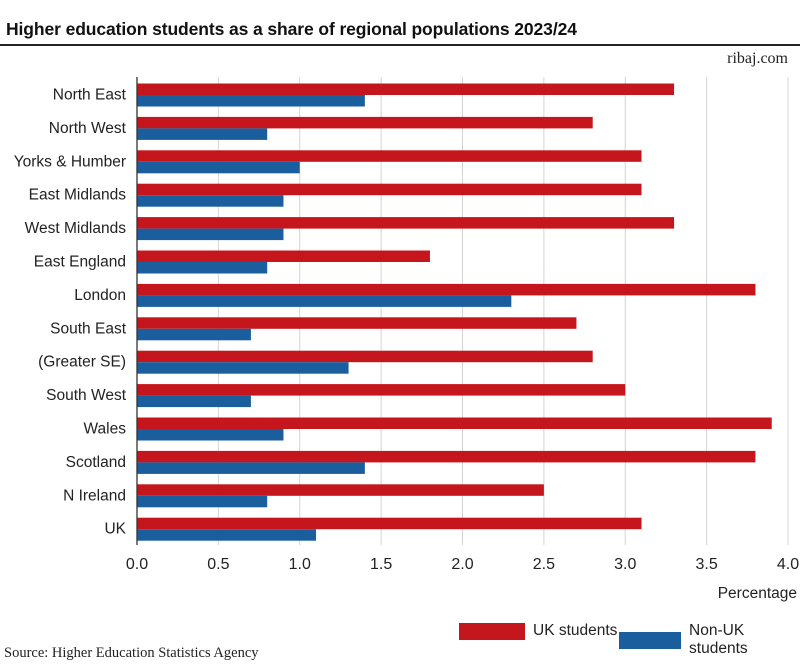 The image size is (800, 671). Describe the element at coordinates (218, 564) in the screenshot. I see `x-tick-label: 0.5` at that location.